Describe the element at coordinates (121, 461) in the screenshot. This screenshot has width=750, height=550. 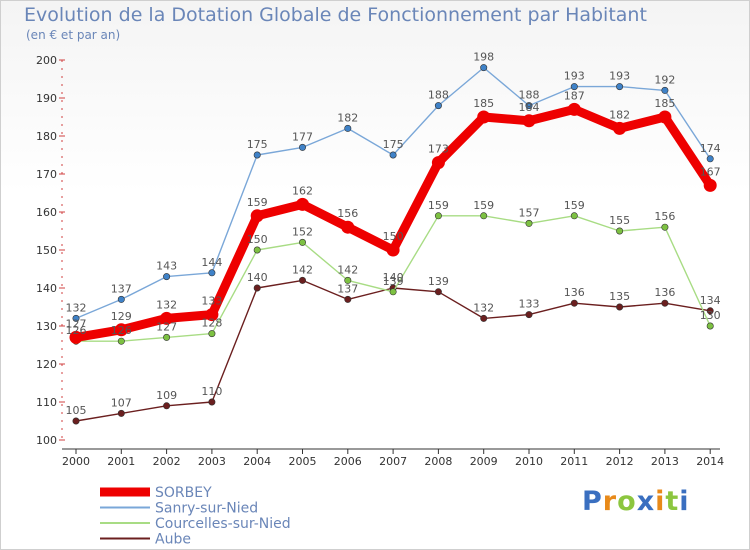
I see `x-tick-label: 2001` at that location.